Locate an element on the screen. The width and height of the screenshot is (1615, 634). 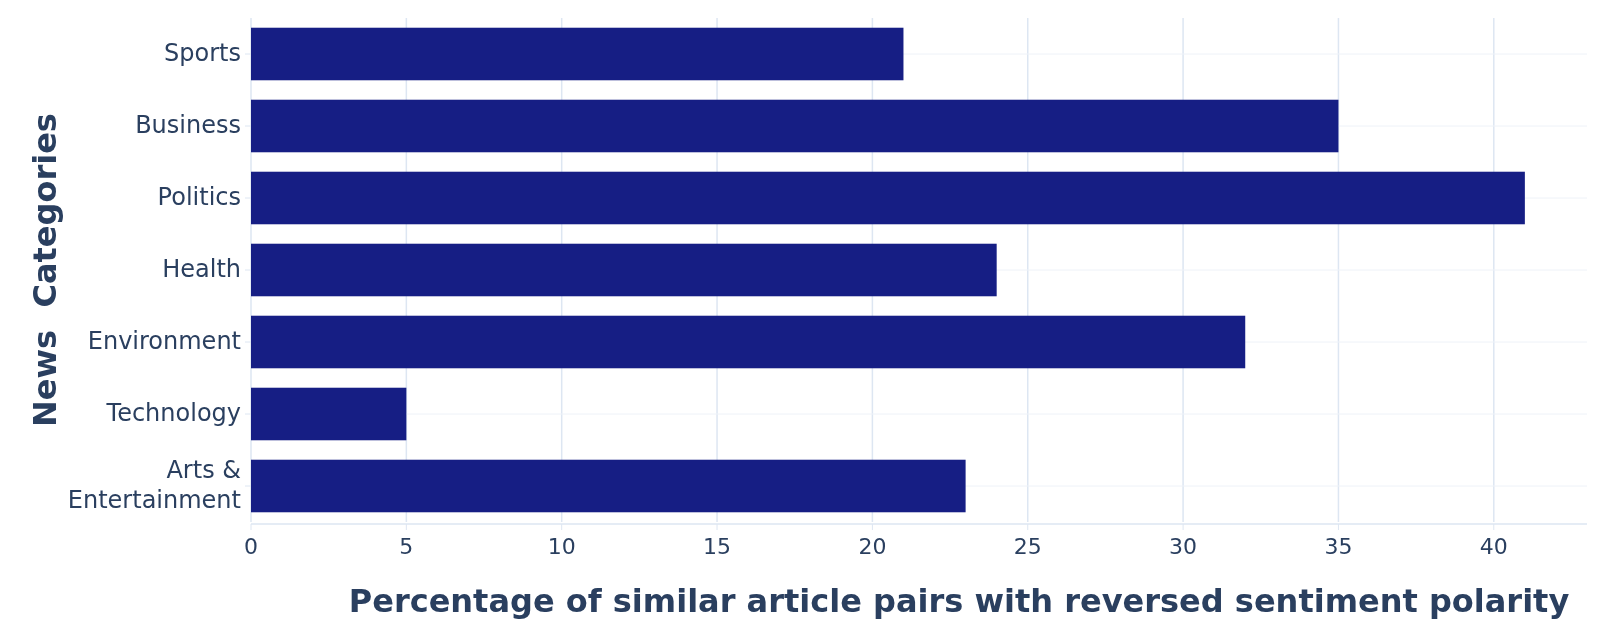
y-tick-label: Health is located at coordinates (201, 269).